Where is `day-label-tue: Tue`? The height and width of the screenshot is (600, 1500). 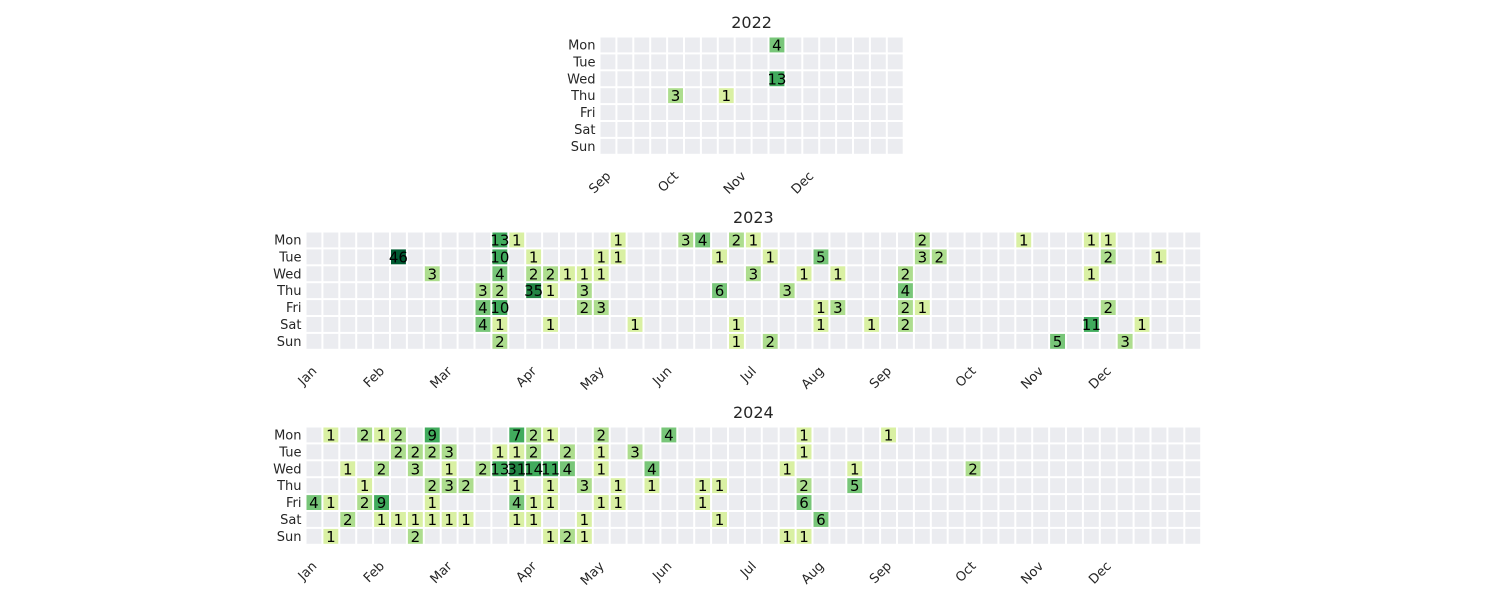
day-label-tue: Tue is located at coordinates (289, 452).